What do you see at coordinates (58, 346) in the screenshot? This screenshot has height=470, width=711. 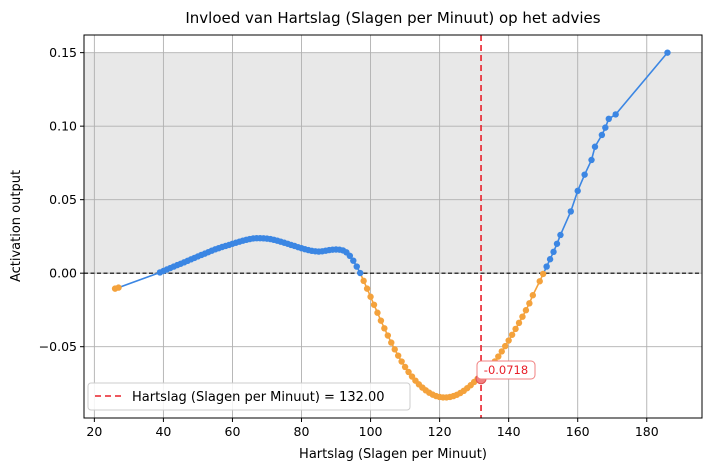 I see `y-tick-label: −0.05` at bounding box center [58, 346].